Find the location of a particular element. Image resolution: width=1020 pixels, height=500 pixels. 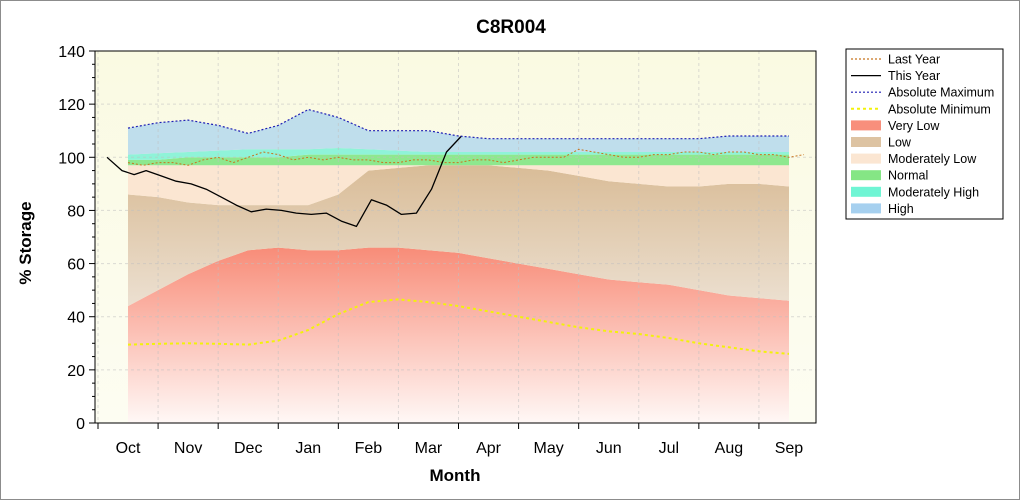

x-tick-label: Jan is located at coordinates (308, 448).